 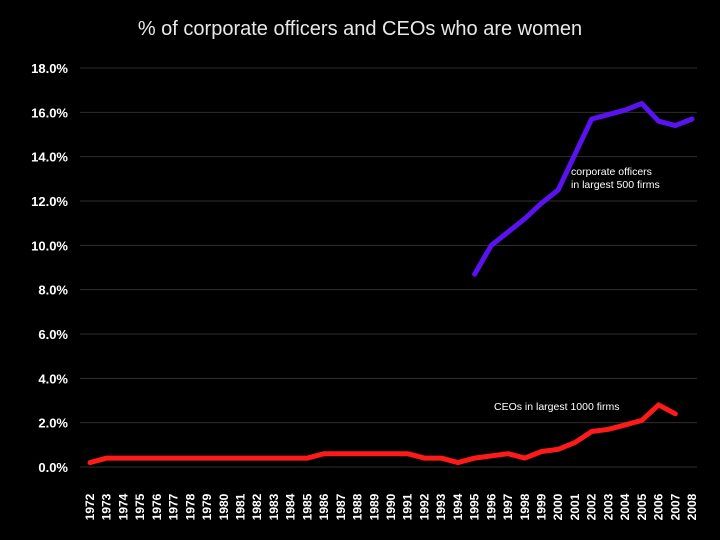 I want to click on x-tick-label: 1996, so click(x=491, y=506).